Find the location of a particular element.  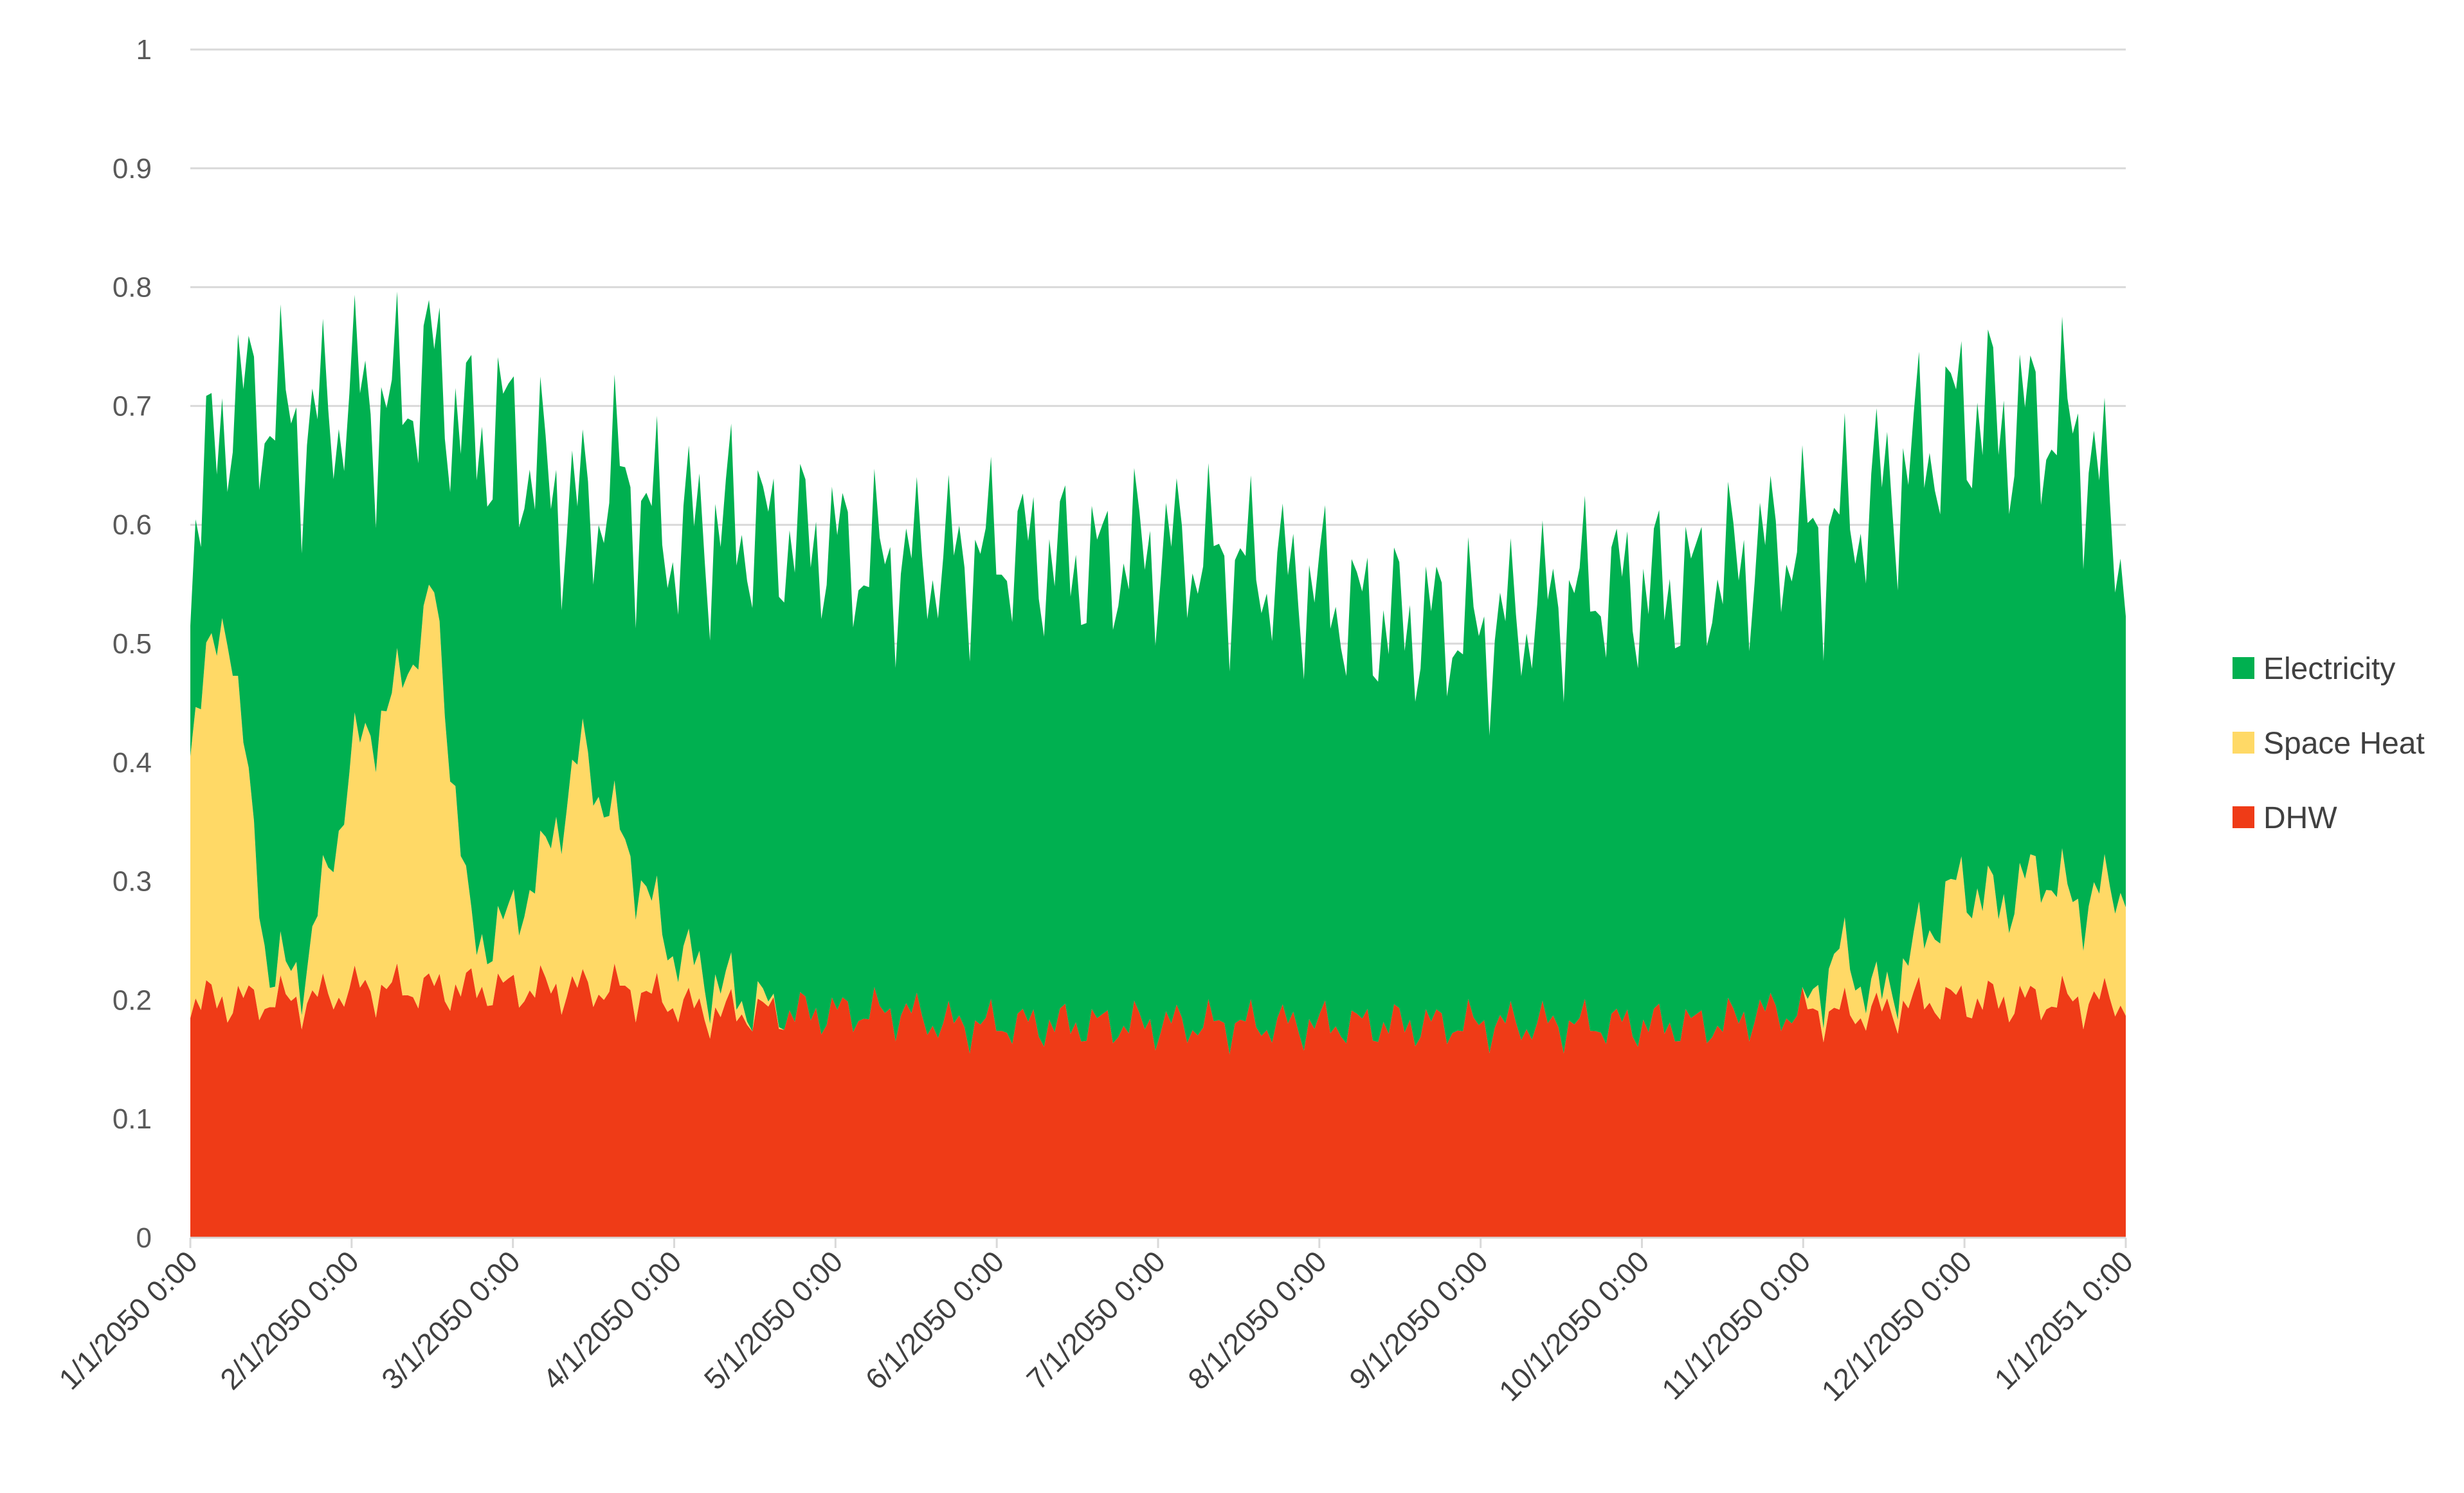

legend: Electricity Space Heat DHW is located at coordinates (2329, 743).